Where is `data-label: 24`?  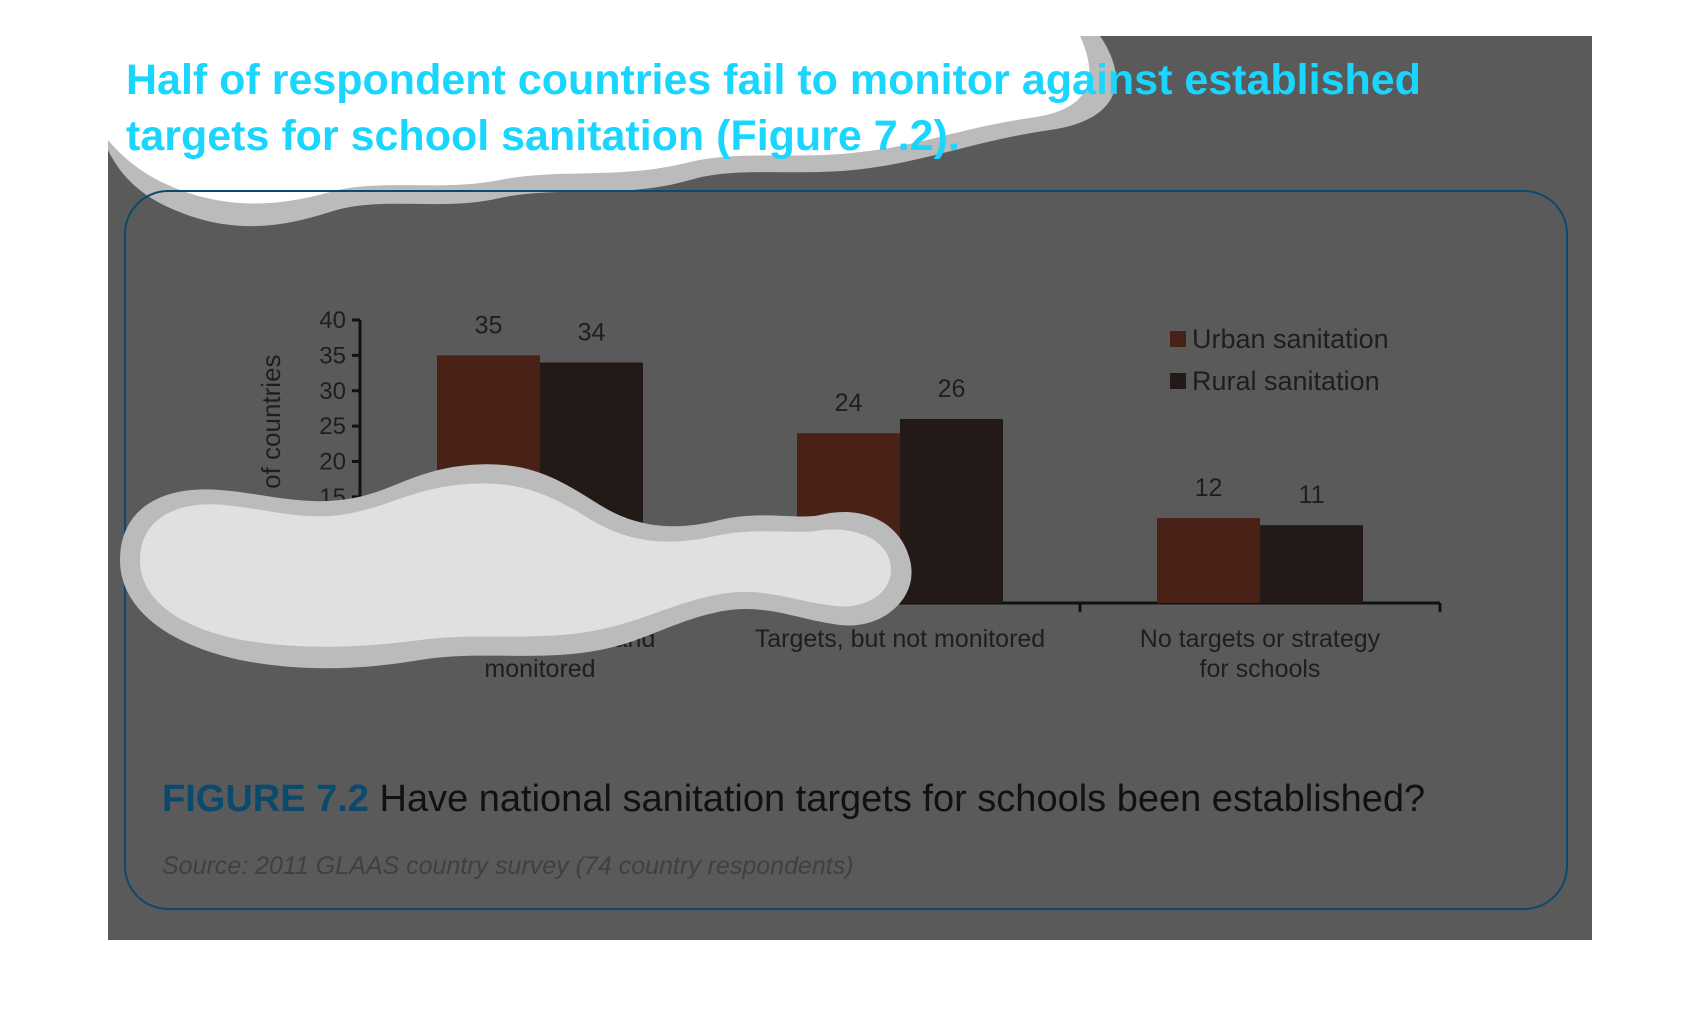 data-label: 24 is located at coordinates (849, 403).